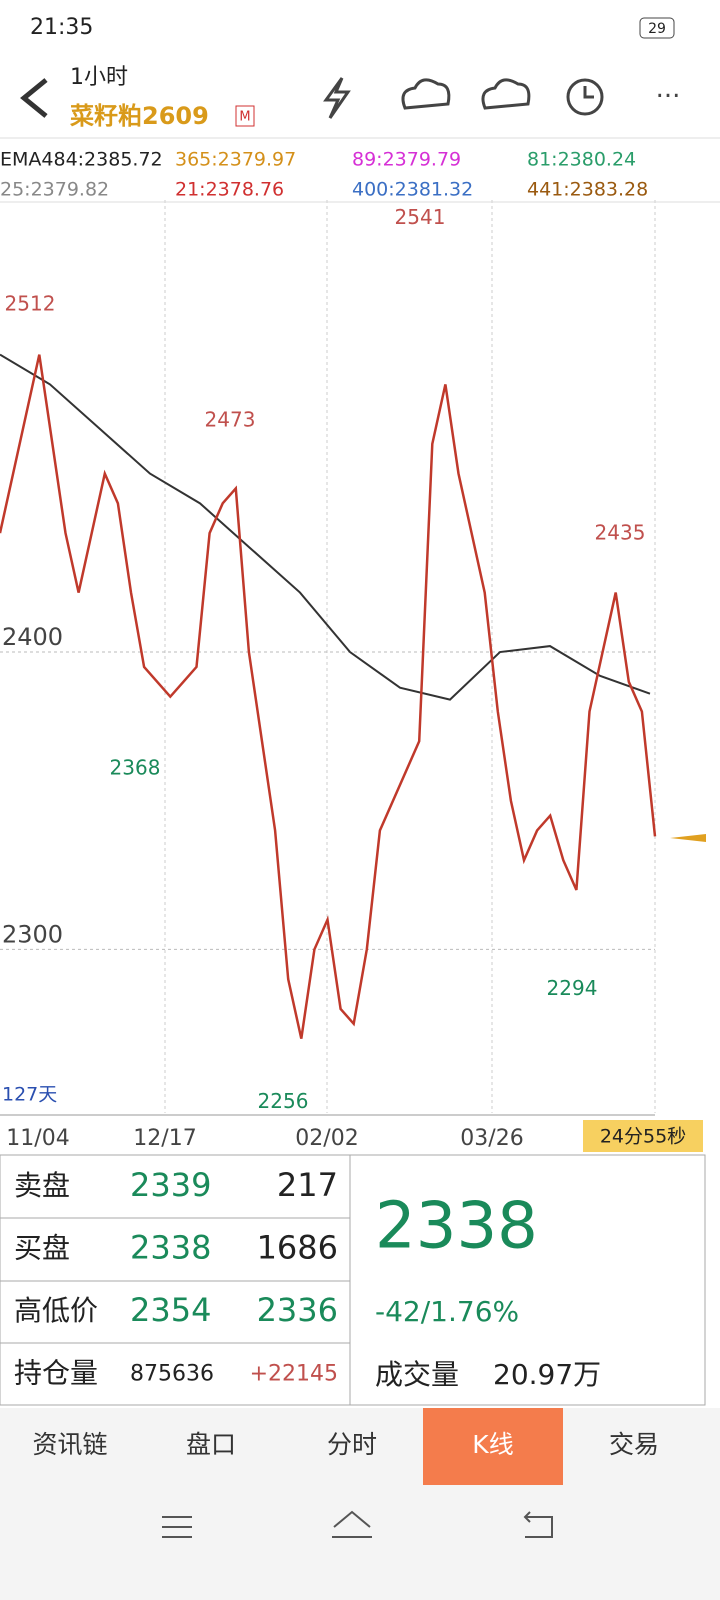 The height and width of the screenshot is (1600, 720). What do you see at coordinates (547, 1374) in the screenshot?
I see `volume: 20.97万` at bounding box center [547, 1374].